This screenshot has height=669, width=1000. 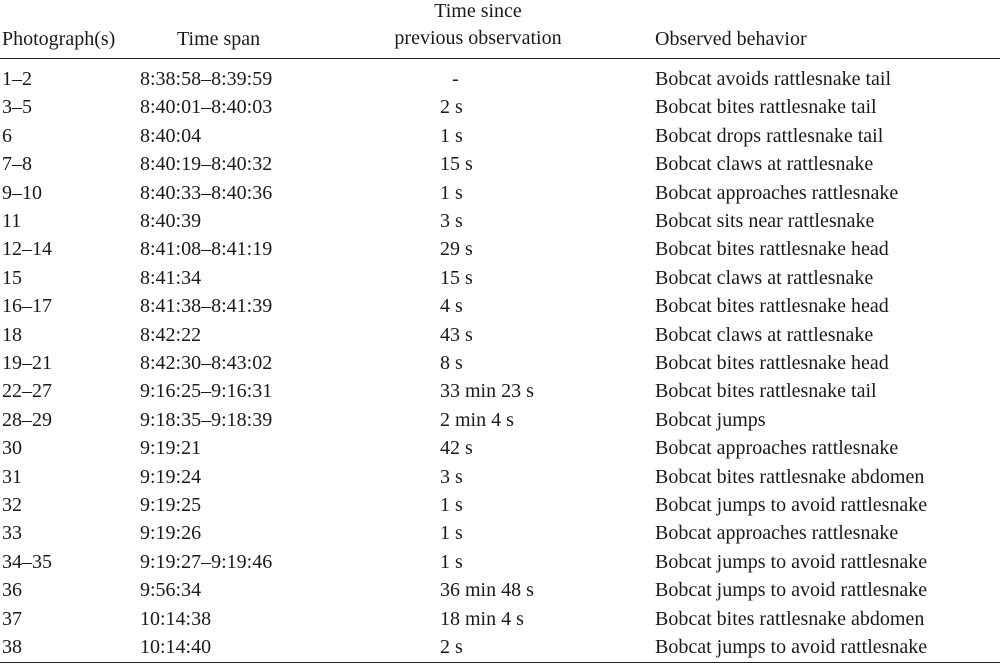 What do you see at coordinates (451, 306) in the screenshot?
I see `table-cell: 4 s` at bounding box center [451, 306].